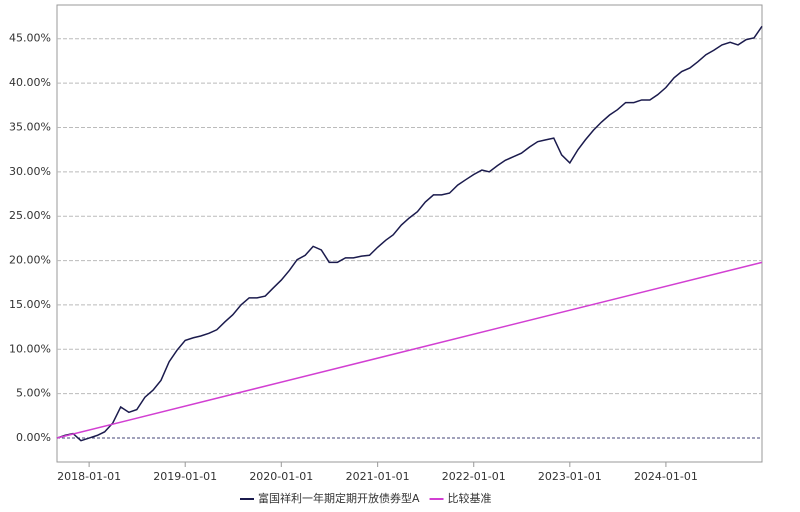 The image size is (800, 512). I want to click on y-tick-label: 5.00%, so click(33, 393).